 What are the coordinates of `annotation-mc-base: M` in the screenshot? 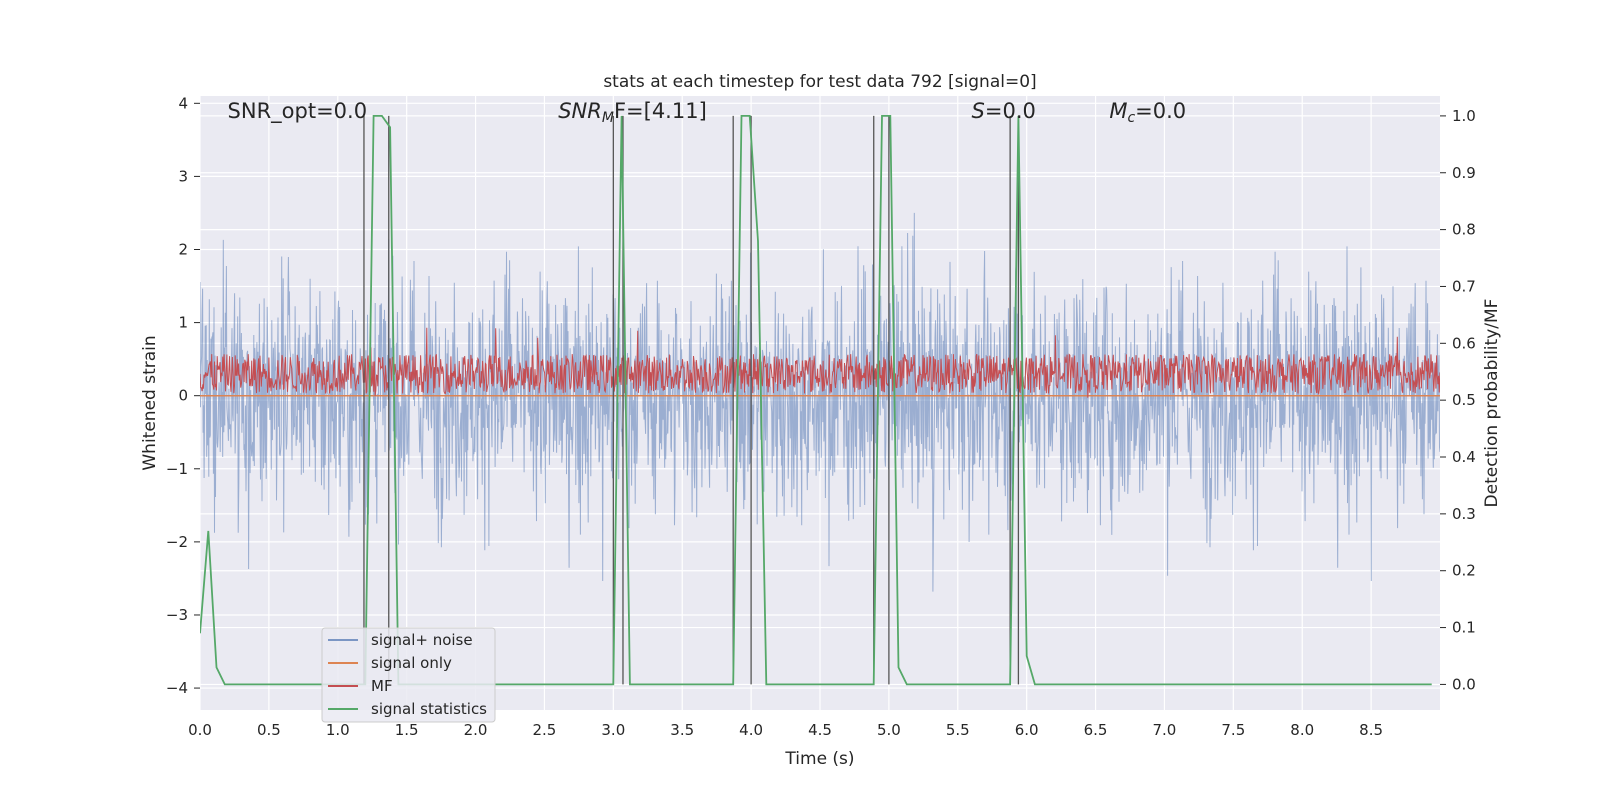 It's located at (1118, 111).